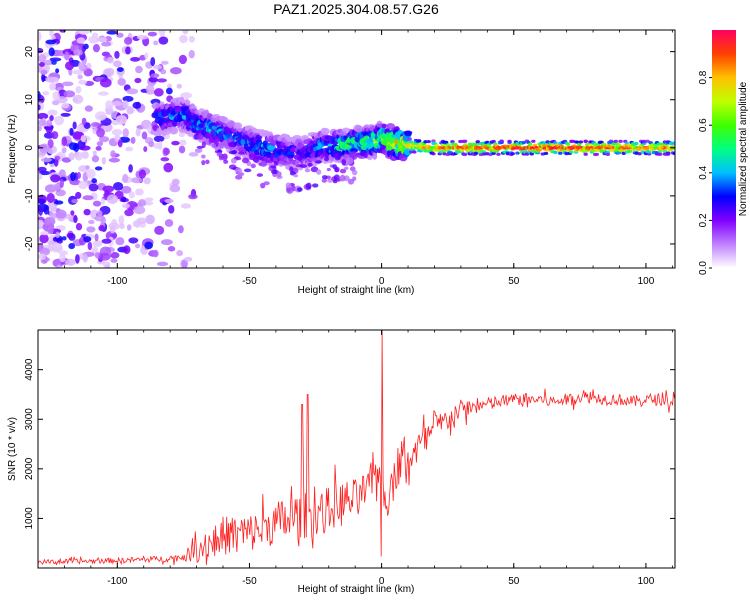 The height and width of the screenshot is (600, 750). What do you see at coordinates (724, 149) in the screenshot?
I see `colorbar-gradient` at bounding box center [724, 149].